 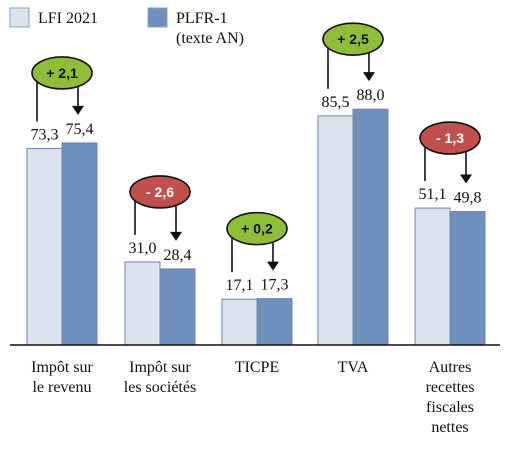 I want to click on bar-ticpe-plfr-1-texte-an, so click(x=274, y=322).